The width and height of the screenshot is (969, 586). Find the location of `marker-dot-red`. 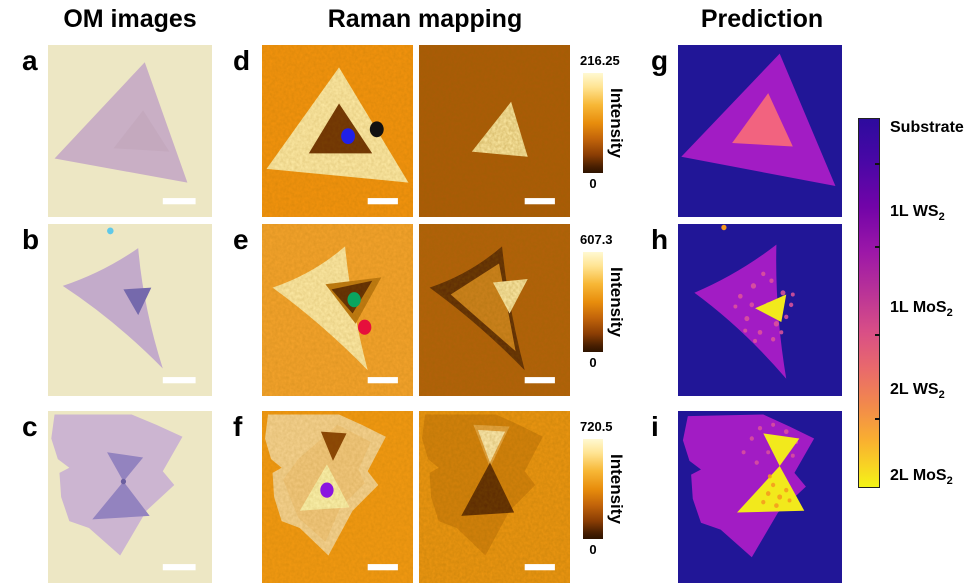

marker-dot-red is located at coordinates (365, 327).